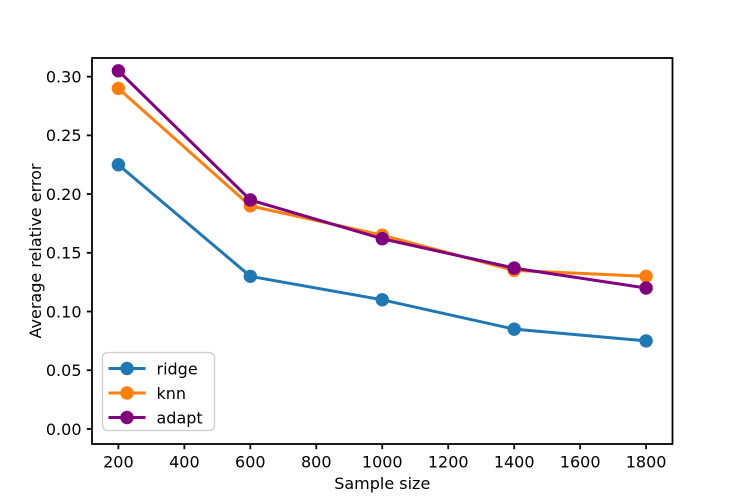 This screenshot has width=746, height=498. What do you see at coordinates (316, 462) in the screenshot?
I see `x-tick-label: 800` at bounding box center [316, 462].